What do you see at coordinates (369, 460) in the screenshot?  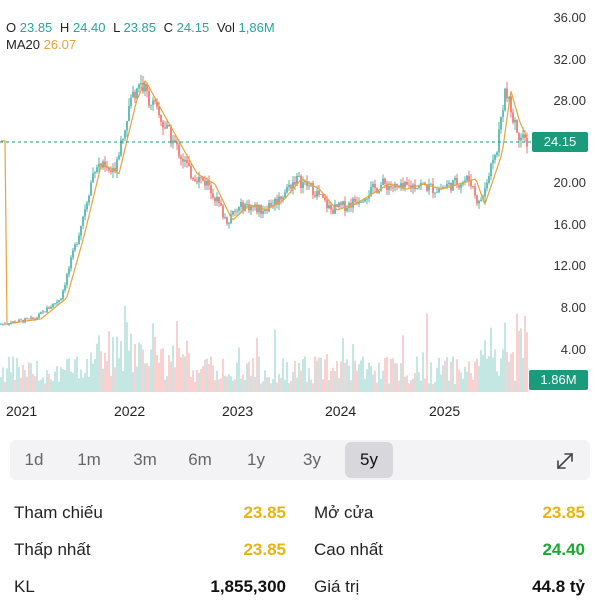 I see `tab-5y: 5y` at bounding box center [369, 460].